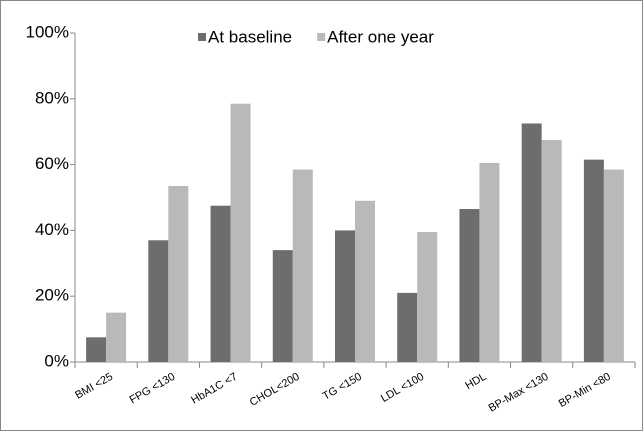 The image size is (643, 436). What do you see at coordinates (52, 163) in the screenshot?
I see `y-tick-label: 60%` at bounding box center [52, 163].